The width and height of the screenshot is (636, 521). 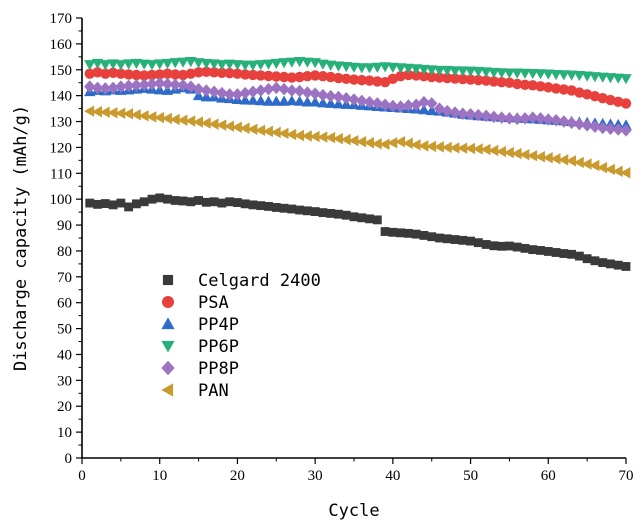 I want to click on y-tick-label: 90, so click(x=64, y=226).